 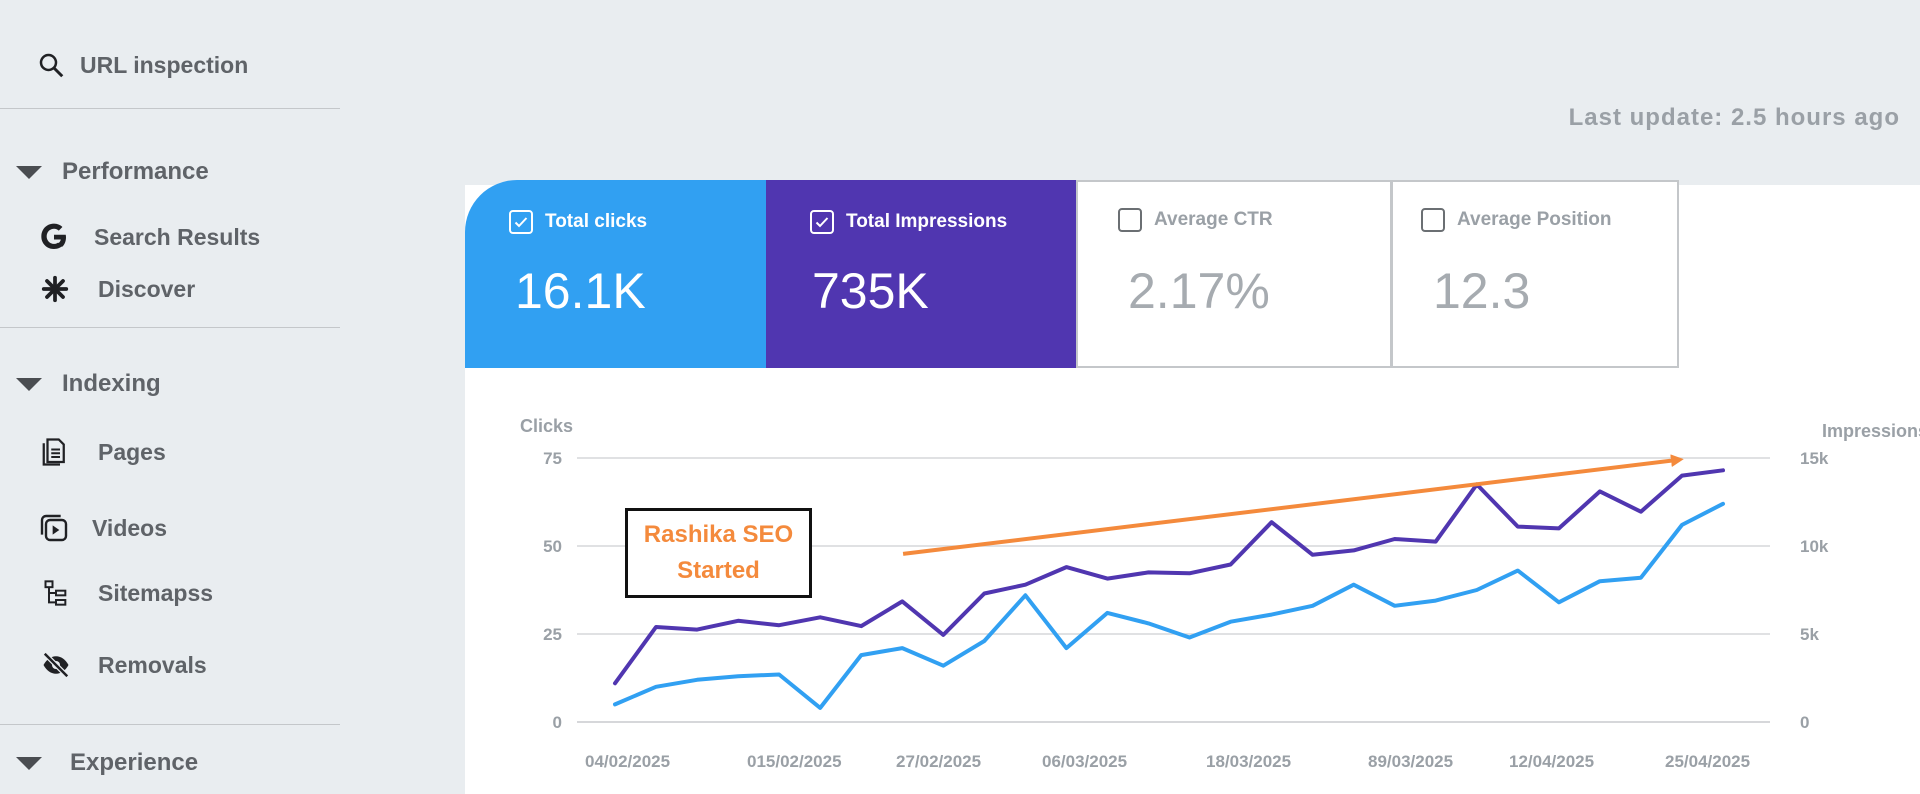 What do you see at coordinates (552, 546) in the screenshot?
I see `y-tick-label: 50` at bounding box center [552, 546].